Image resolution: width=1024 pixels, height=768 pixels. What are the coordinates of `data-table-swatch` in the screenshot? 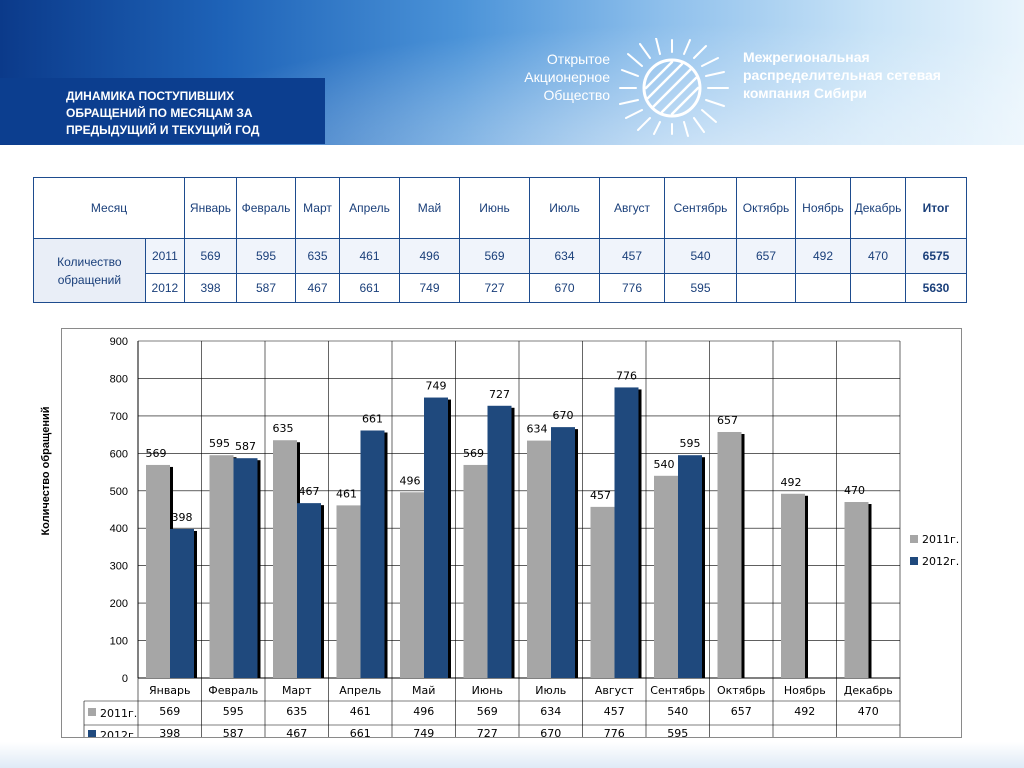 It's located at (92, 712).